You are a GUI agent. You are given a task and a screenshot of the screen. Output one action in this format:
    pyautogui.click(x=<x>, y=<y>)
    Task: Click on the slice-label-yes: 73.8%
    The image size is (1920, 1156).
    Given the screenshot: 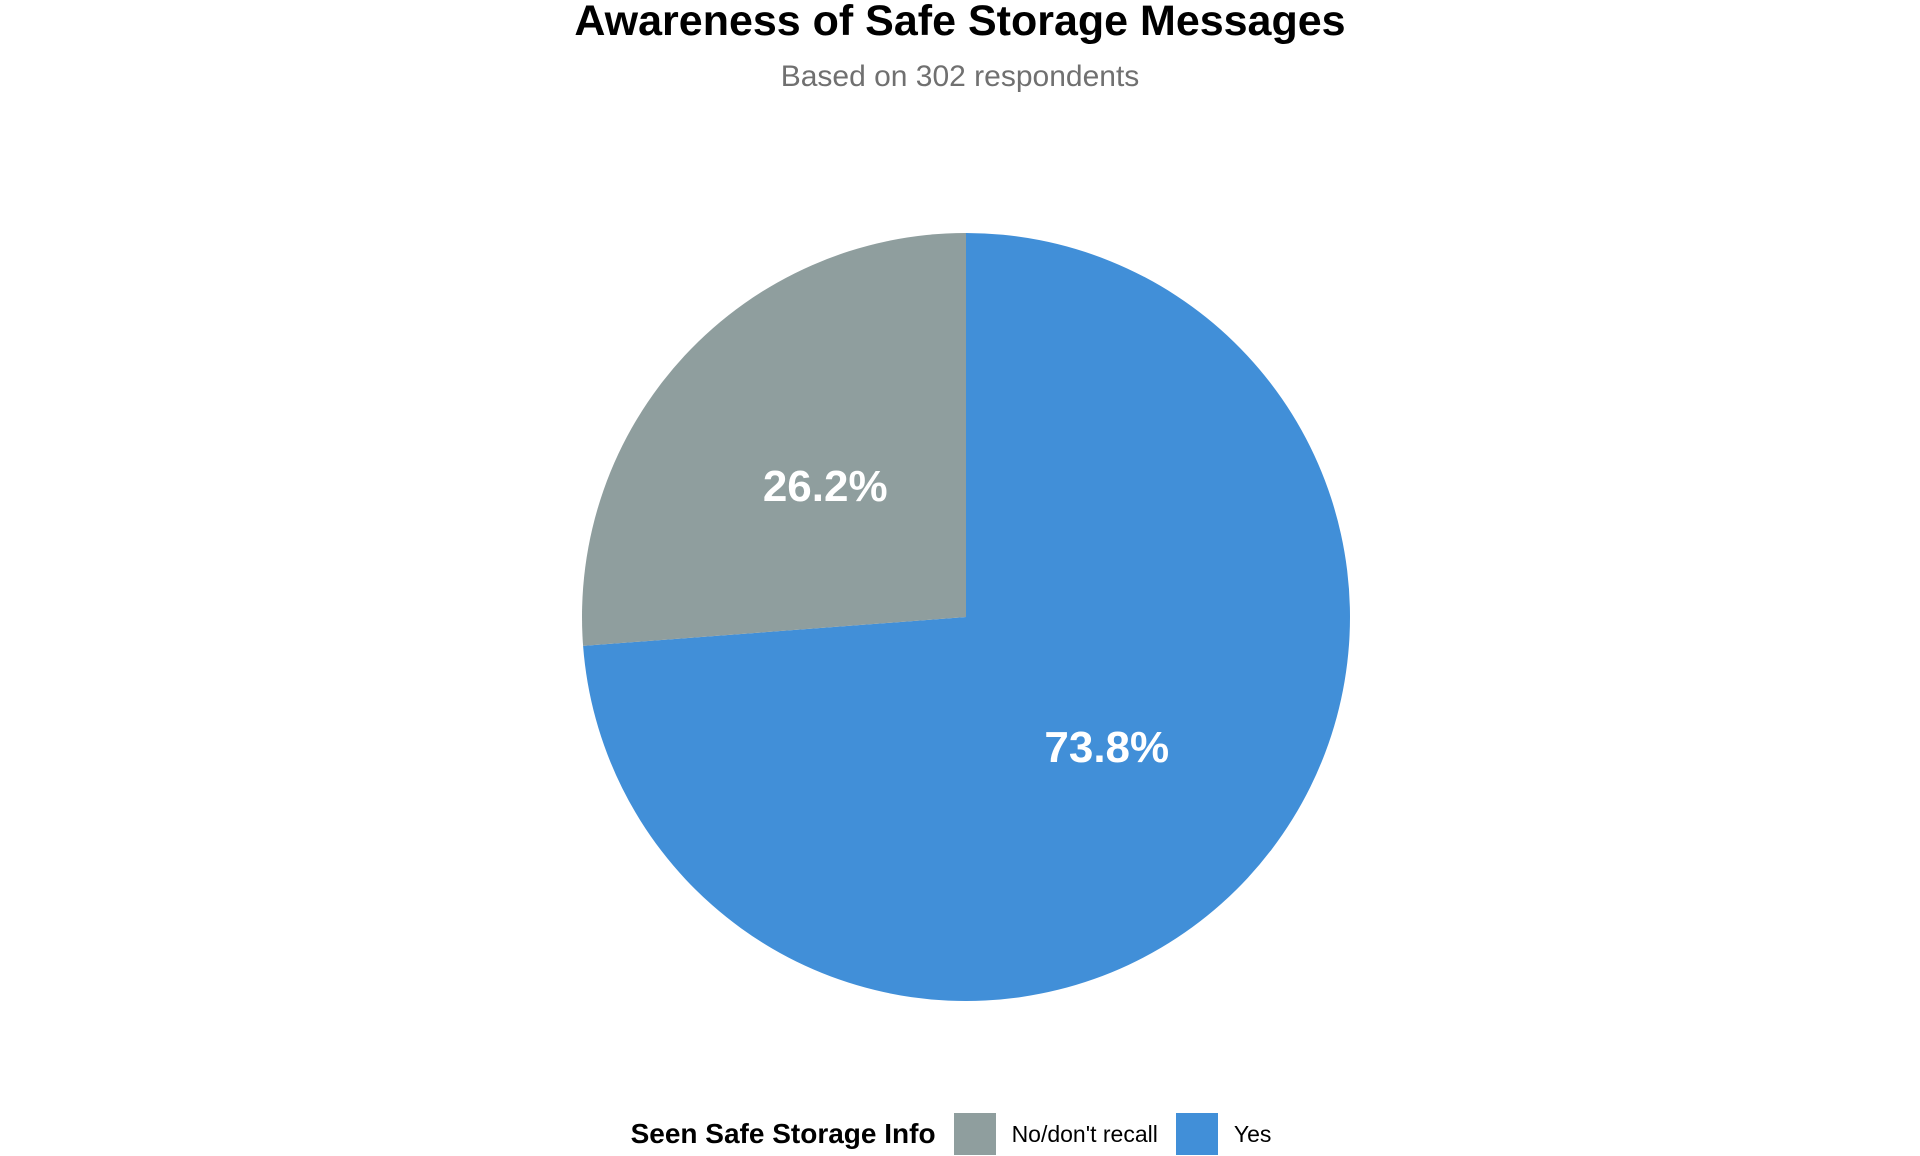 What is the action you would take?
    pyautogui.click(x=1106, y=747)
    